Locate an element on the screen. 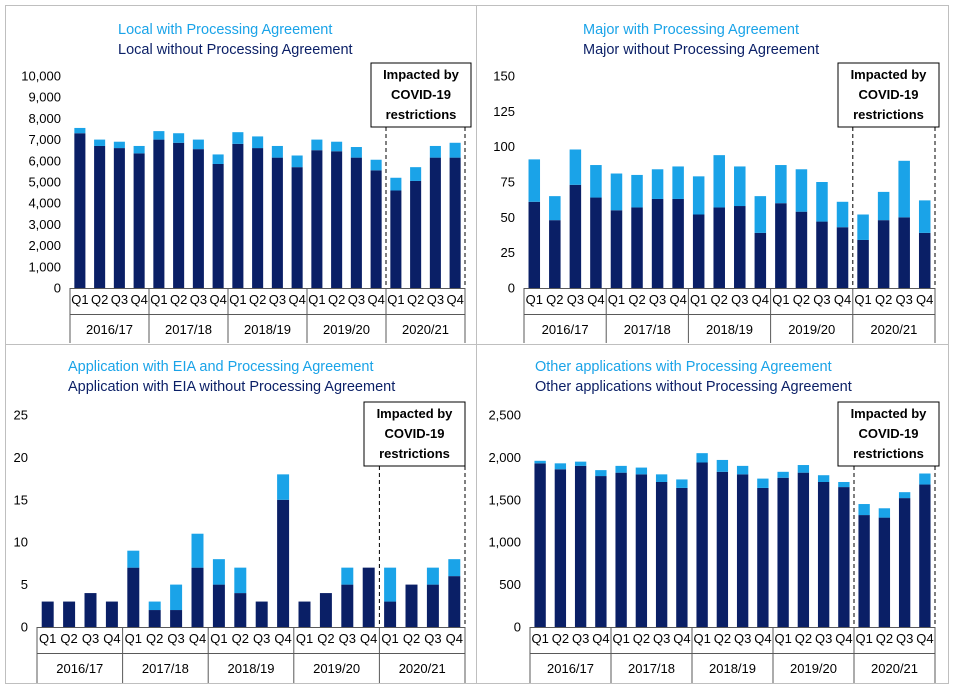 The height and width of the screenshot is (690, 955). y-tick-label: 6,000 is located at coordinates (44, 160).